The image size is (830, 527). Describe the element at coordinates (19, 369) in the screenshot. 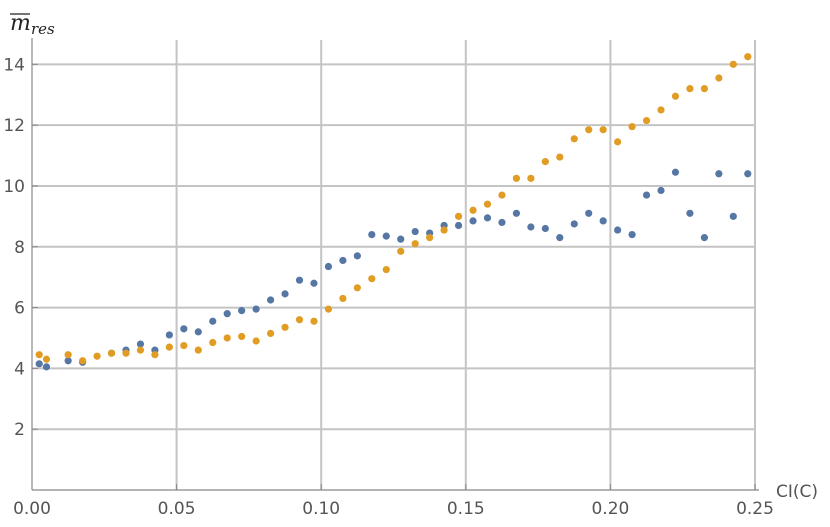

I see `y-tick-label: 4` at that location.